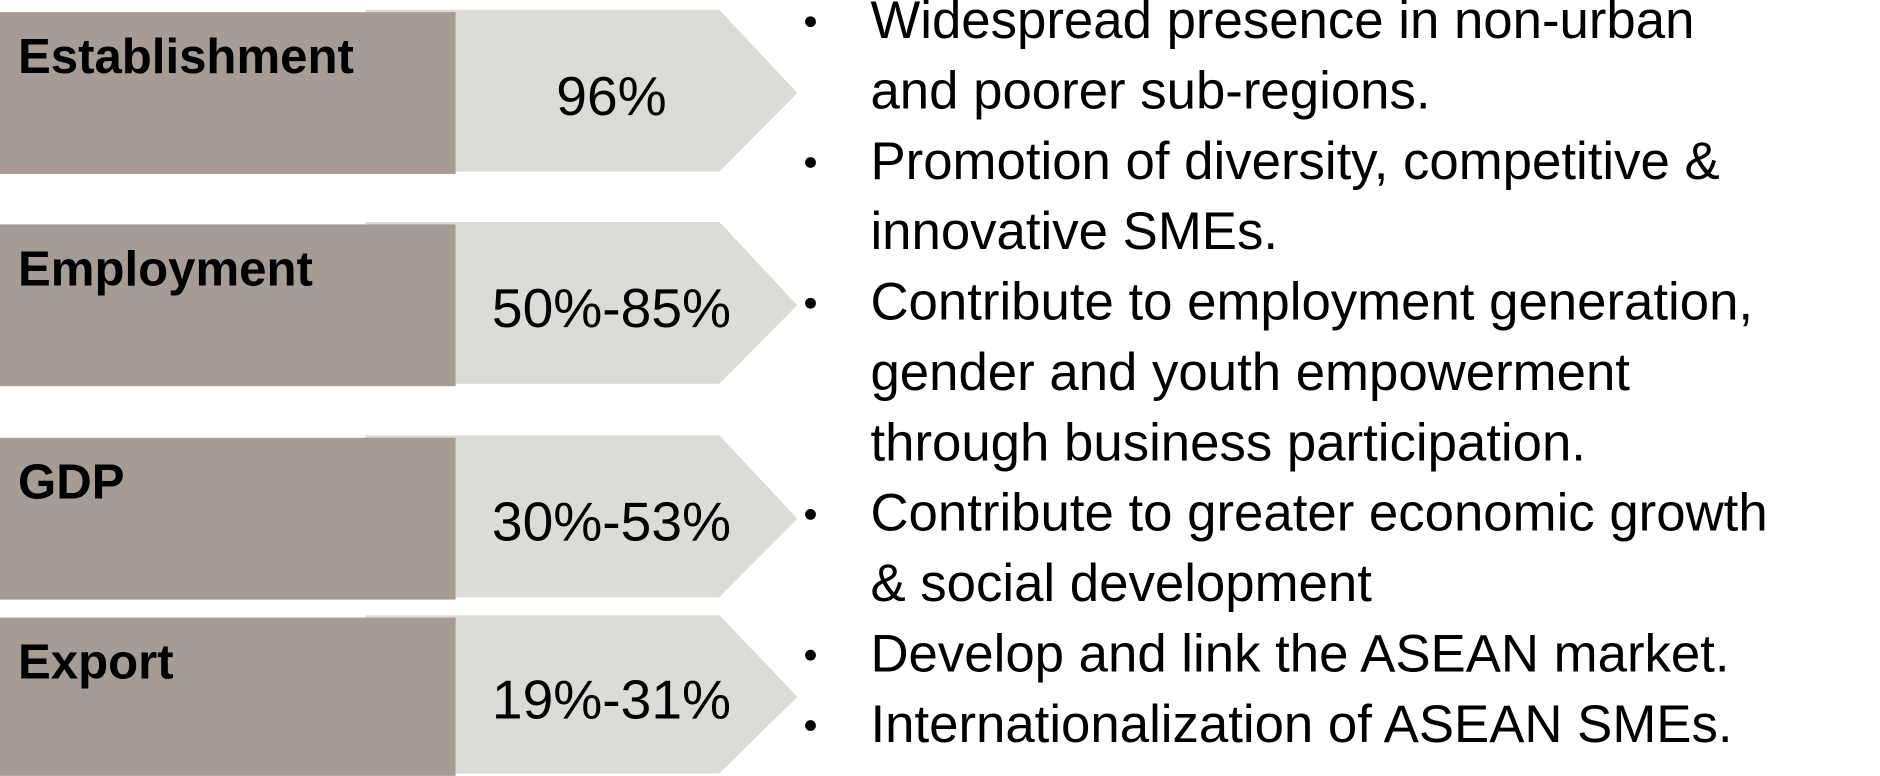 The height and width of the screenshot is (776, 1880). I want to click on bullet-text: Internationalization of ASEAN SMEs., so click(1301, 724).